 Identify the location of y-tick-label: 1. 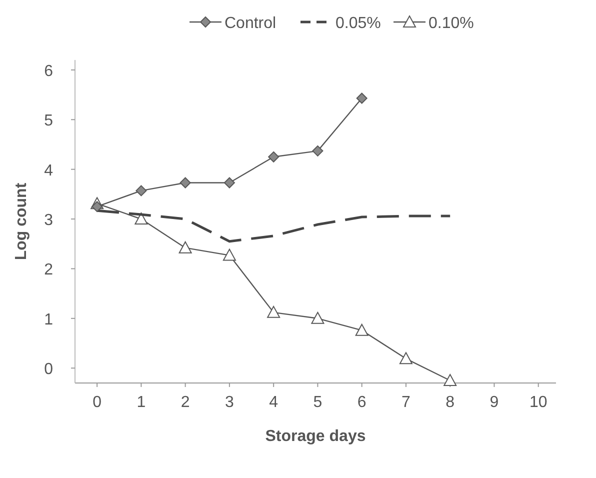
(49, 319).